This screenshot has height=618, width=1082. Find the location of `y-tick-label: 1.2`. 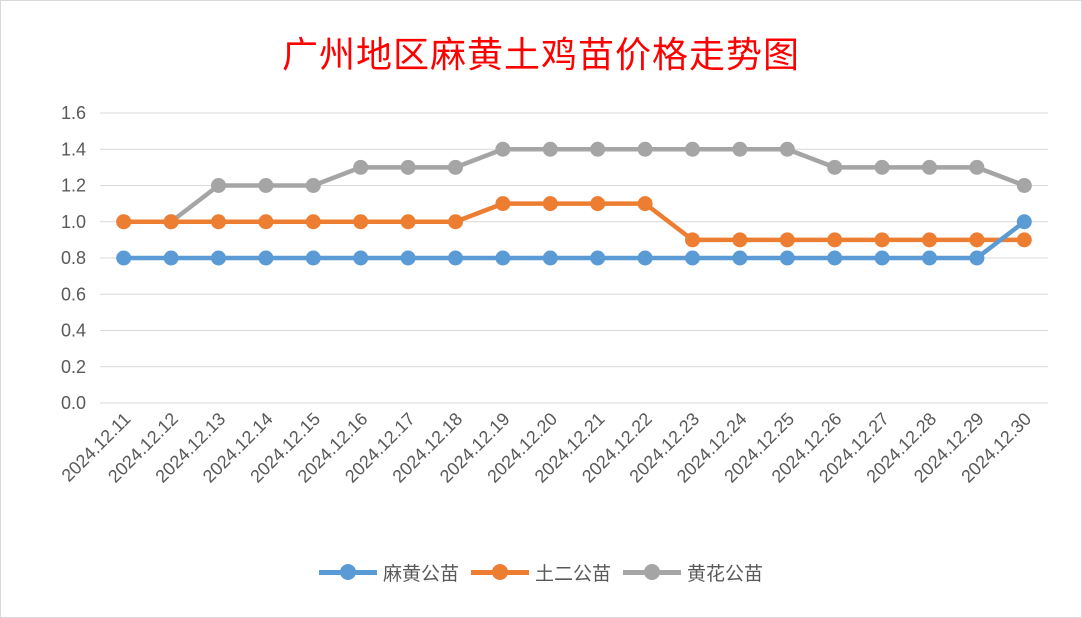

y-tick-label: 1.2 is located at coordinates (73, 186).